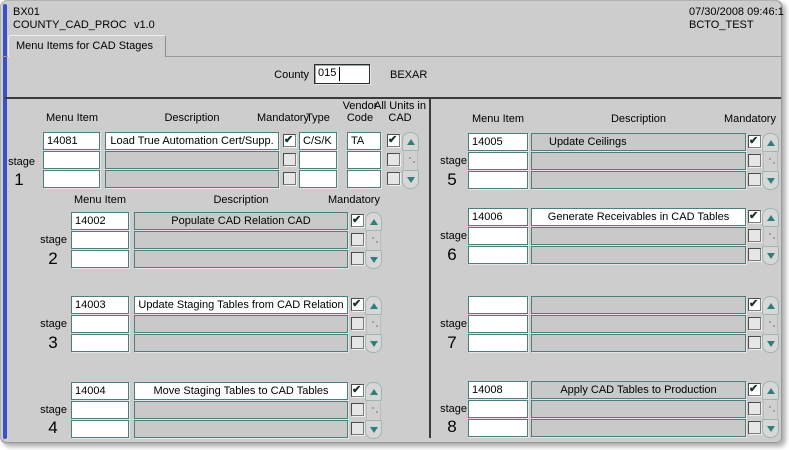  What do you see at coordinates (100, 305) in the screenshot?
I see `menu-item-field: 14003` at bounding box center [100, 305].